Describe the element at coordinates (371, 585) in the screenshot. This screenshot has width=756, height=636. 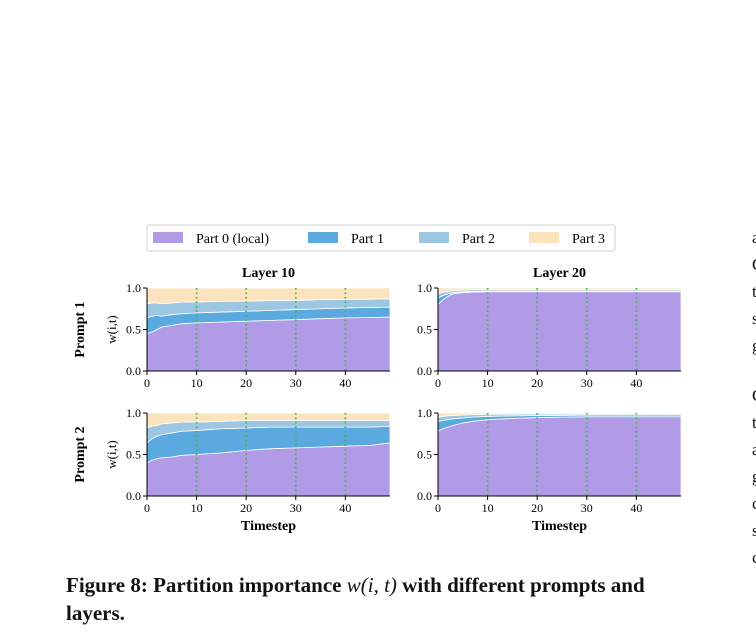
I see `caption-math: w(i, t)` at that location.